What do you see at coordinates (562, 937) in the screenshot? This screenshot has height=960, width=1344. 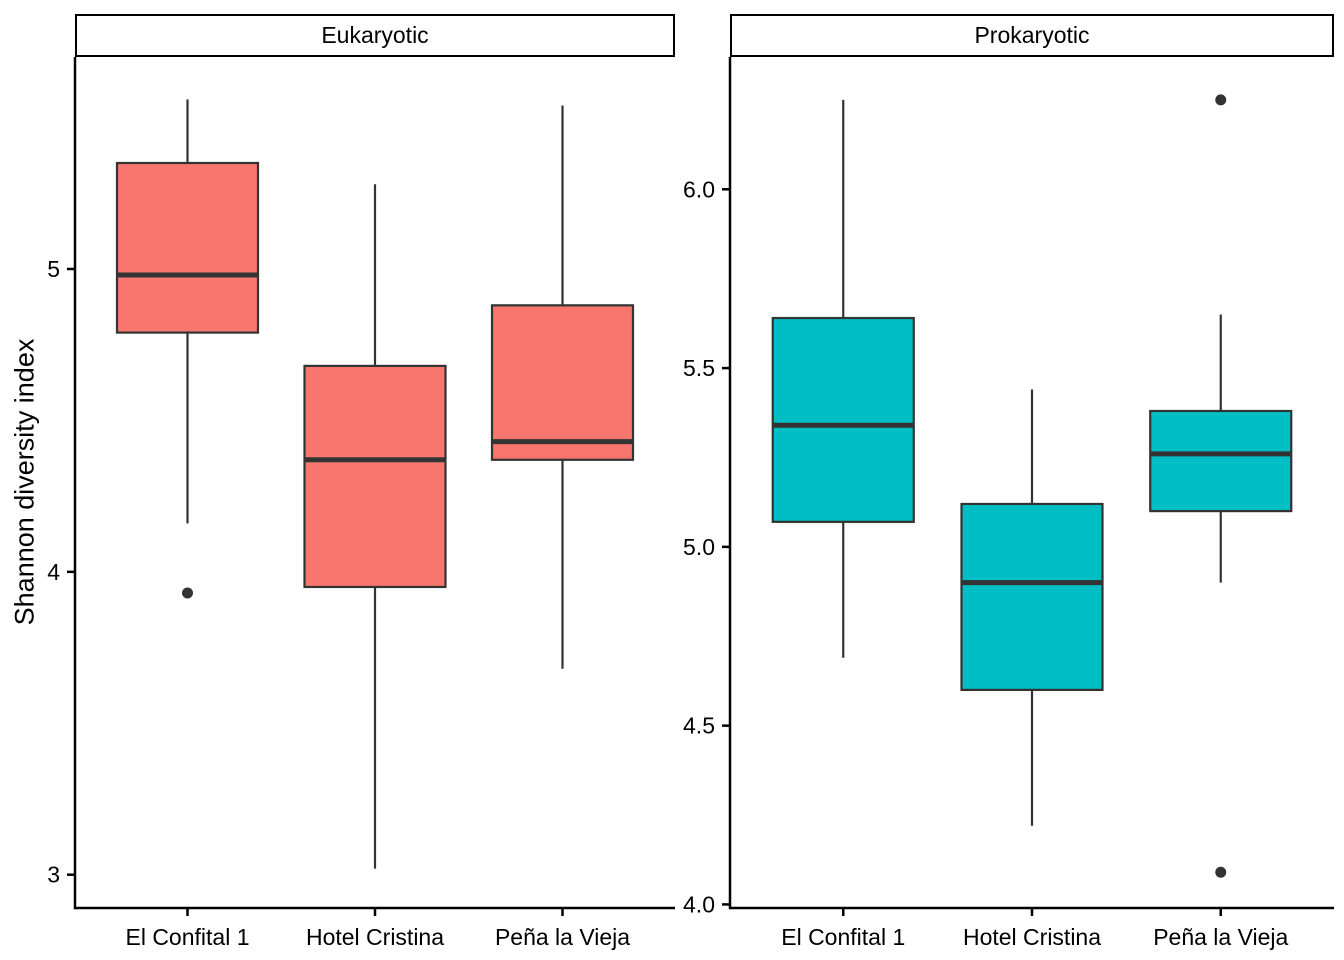 I see `x-category-label-eukaryotic-pena-la-vieja: Peña la Vieja` at bounding box center [562, 937].